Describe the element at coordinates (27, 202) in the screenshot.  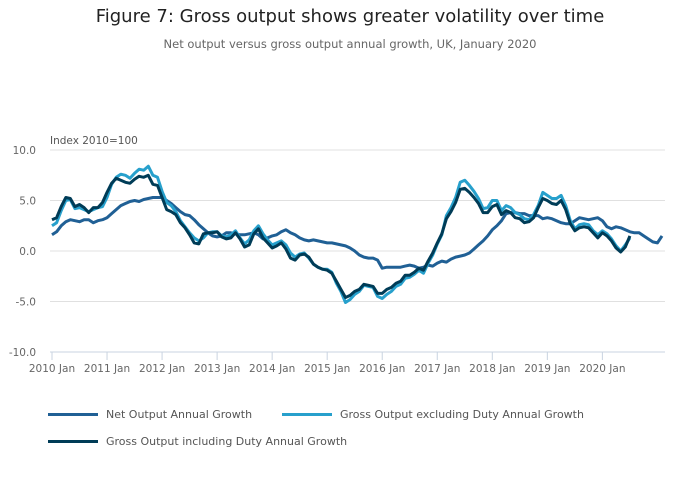
I see `y-tick-label: 5.0` at that location.